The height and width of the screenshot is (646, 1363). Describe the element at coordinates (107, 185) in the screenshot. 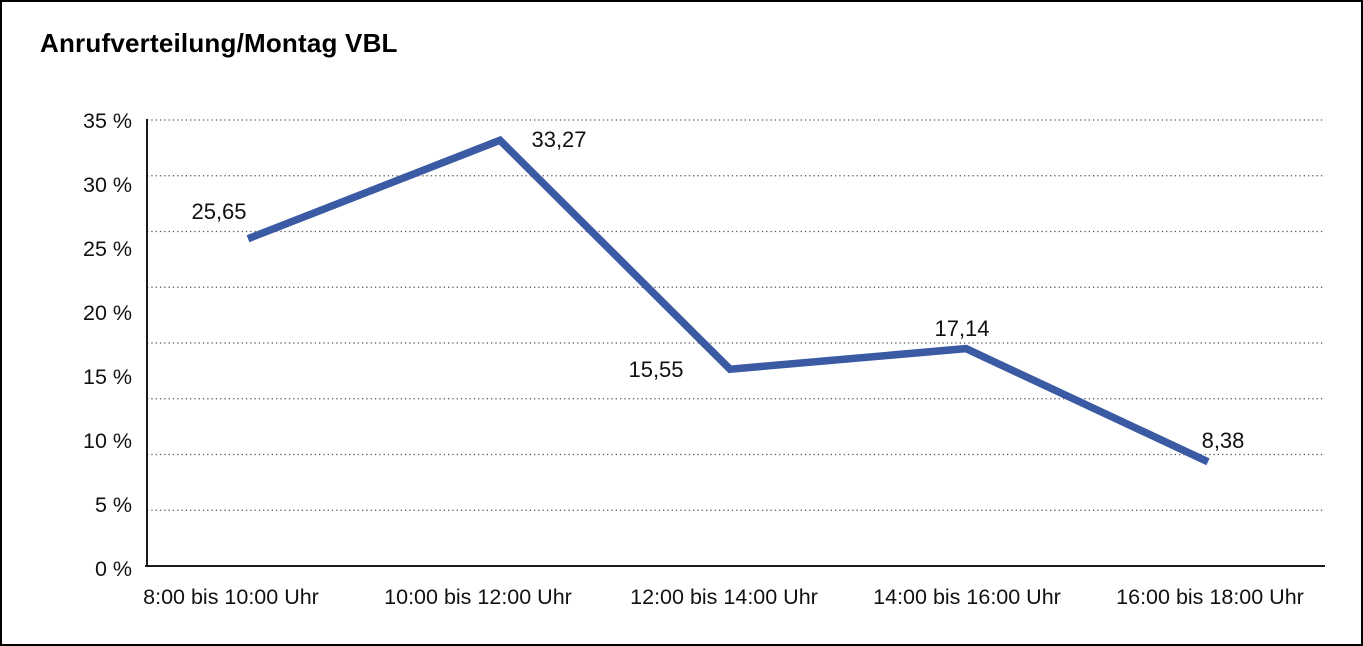

I see `y-axis-label: 30 %` at that location.